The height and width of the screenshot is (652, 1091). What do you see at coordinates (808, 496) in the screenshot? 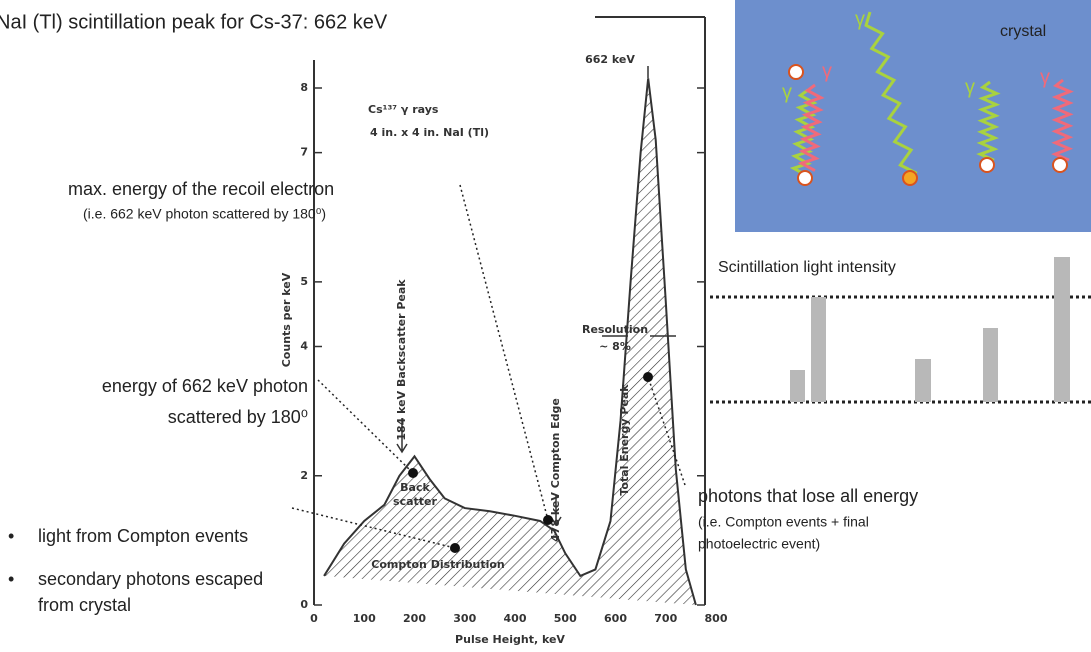
I see `annotation: photons that lose all energy` at bounding box center [808, 496].